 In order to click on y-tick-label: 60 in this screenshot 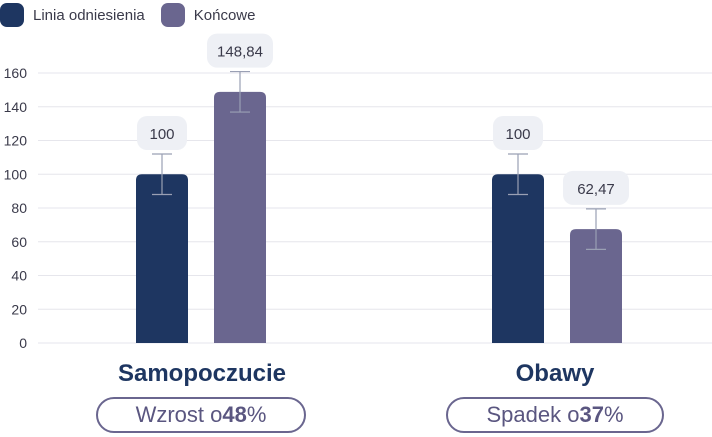, I will do `click(19, 242)`.